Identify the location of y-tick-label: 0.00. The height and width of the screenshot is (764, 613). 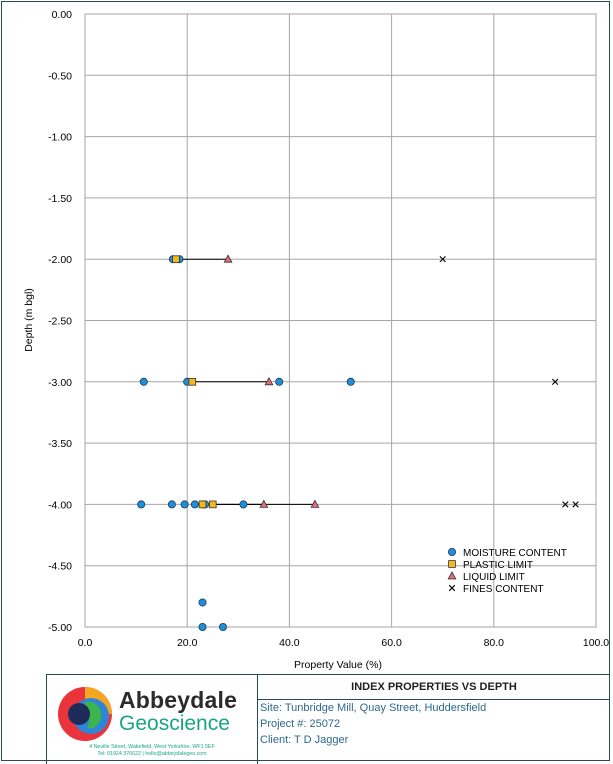
(62, 15).